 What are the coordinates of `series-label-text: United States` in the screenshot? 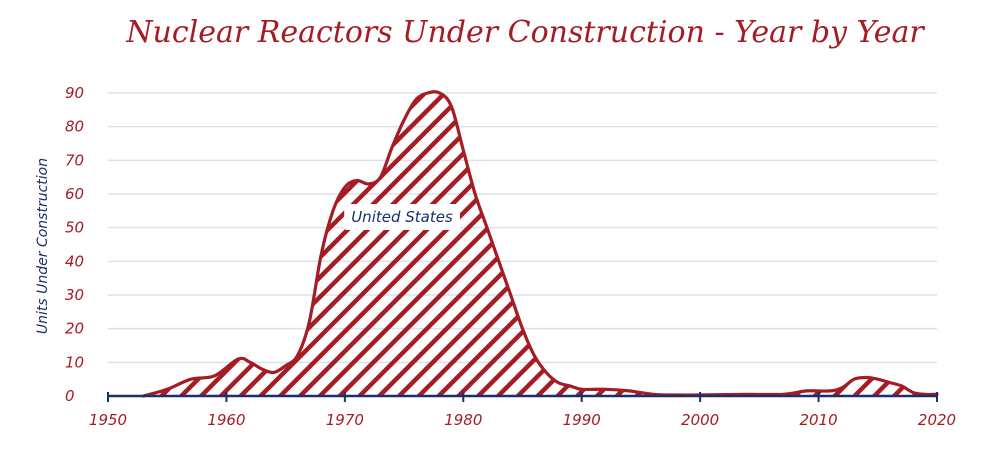 It's located at (402, 217).